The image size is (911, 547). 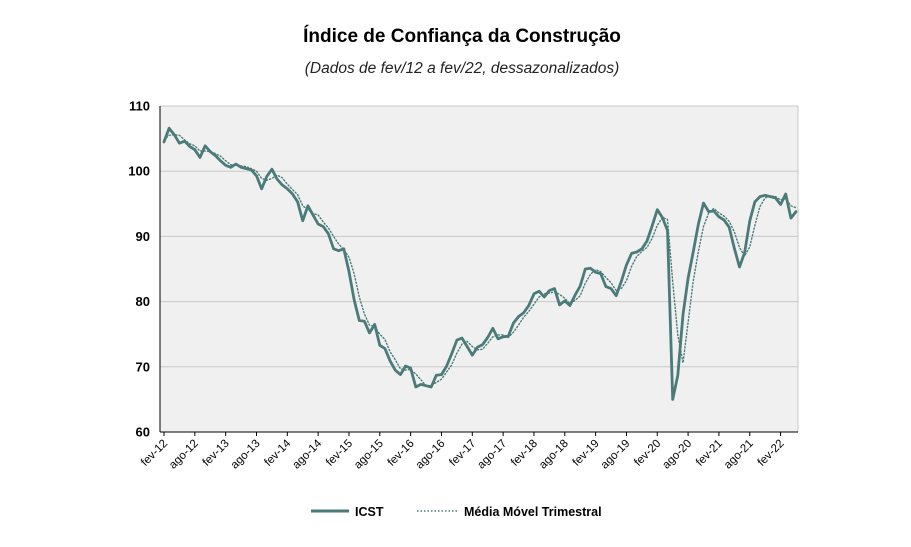 What do you see at coordinates (139, 269) in the screenshot?
I see `y-axis-tick-labels: 60 70 80 90 100 110` at bounding box center [139, 269].